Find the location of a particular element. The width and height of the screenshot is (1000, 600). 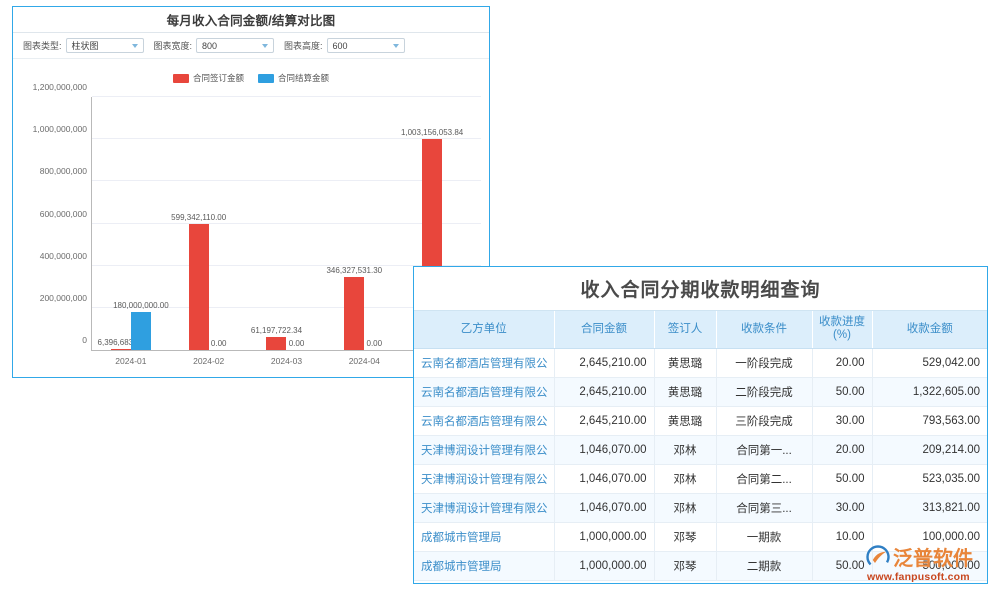

chart-category-group: 346,327,531.30 0.00 2024-04 is located at coordinates (364, 231).